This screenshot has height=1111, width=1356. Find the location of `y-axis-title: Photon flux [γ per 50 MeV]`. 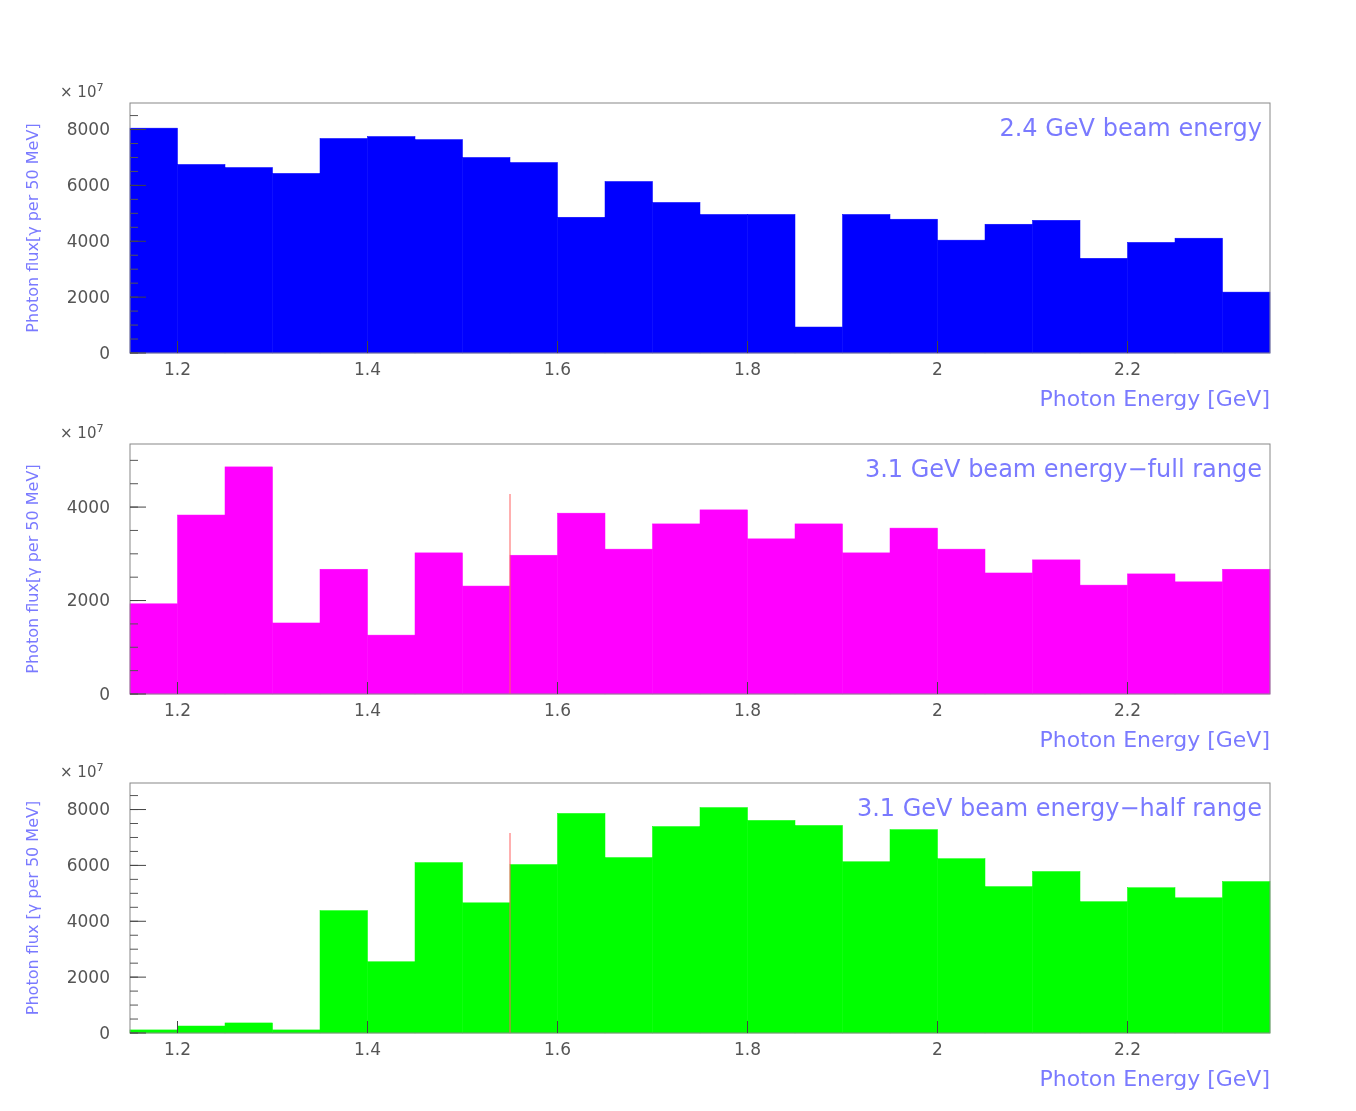

y-axis-title: Photon flux [γ per 50 MeV] is located at coordinates (32, 908).